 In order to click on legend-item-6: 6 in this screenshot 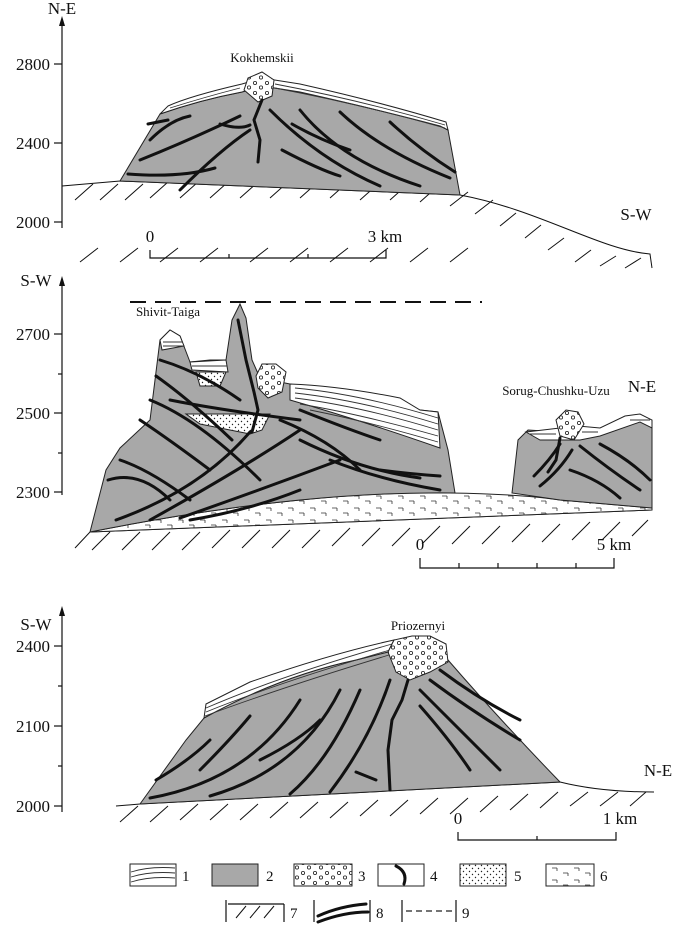, I will do `click(576, 875)`.